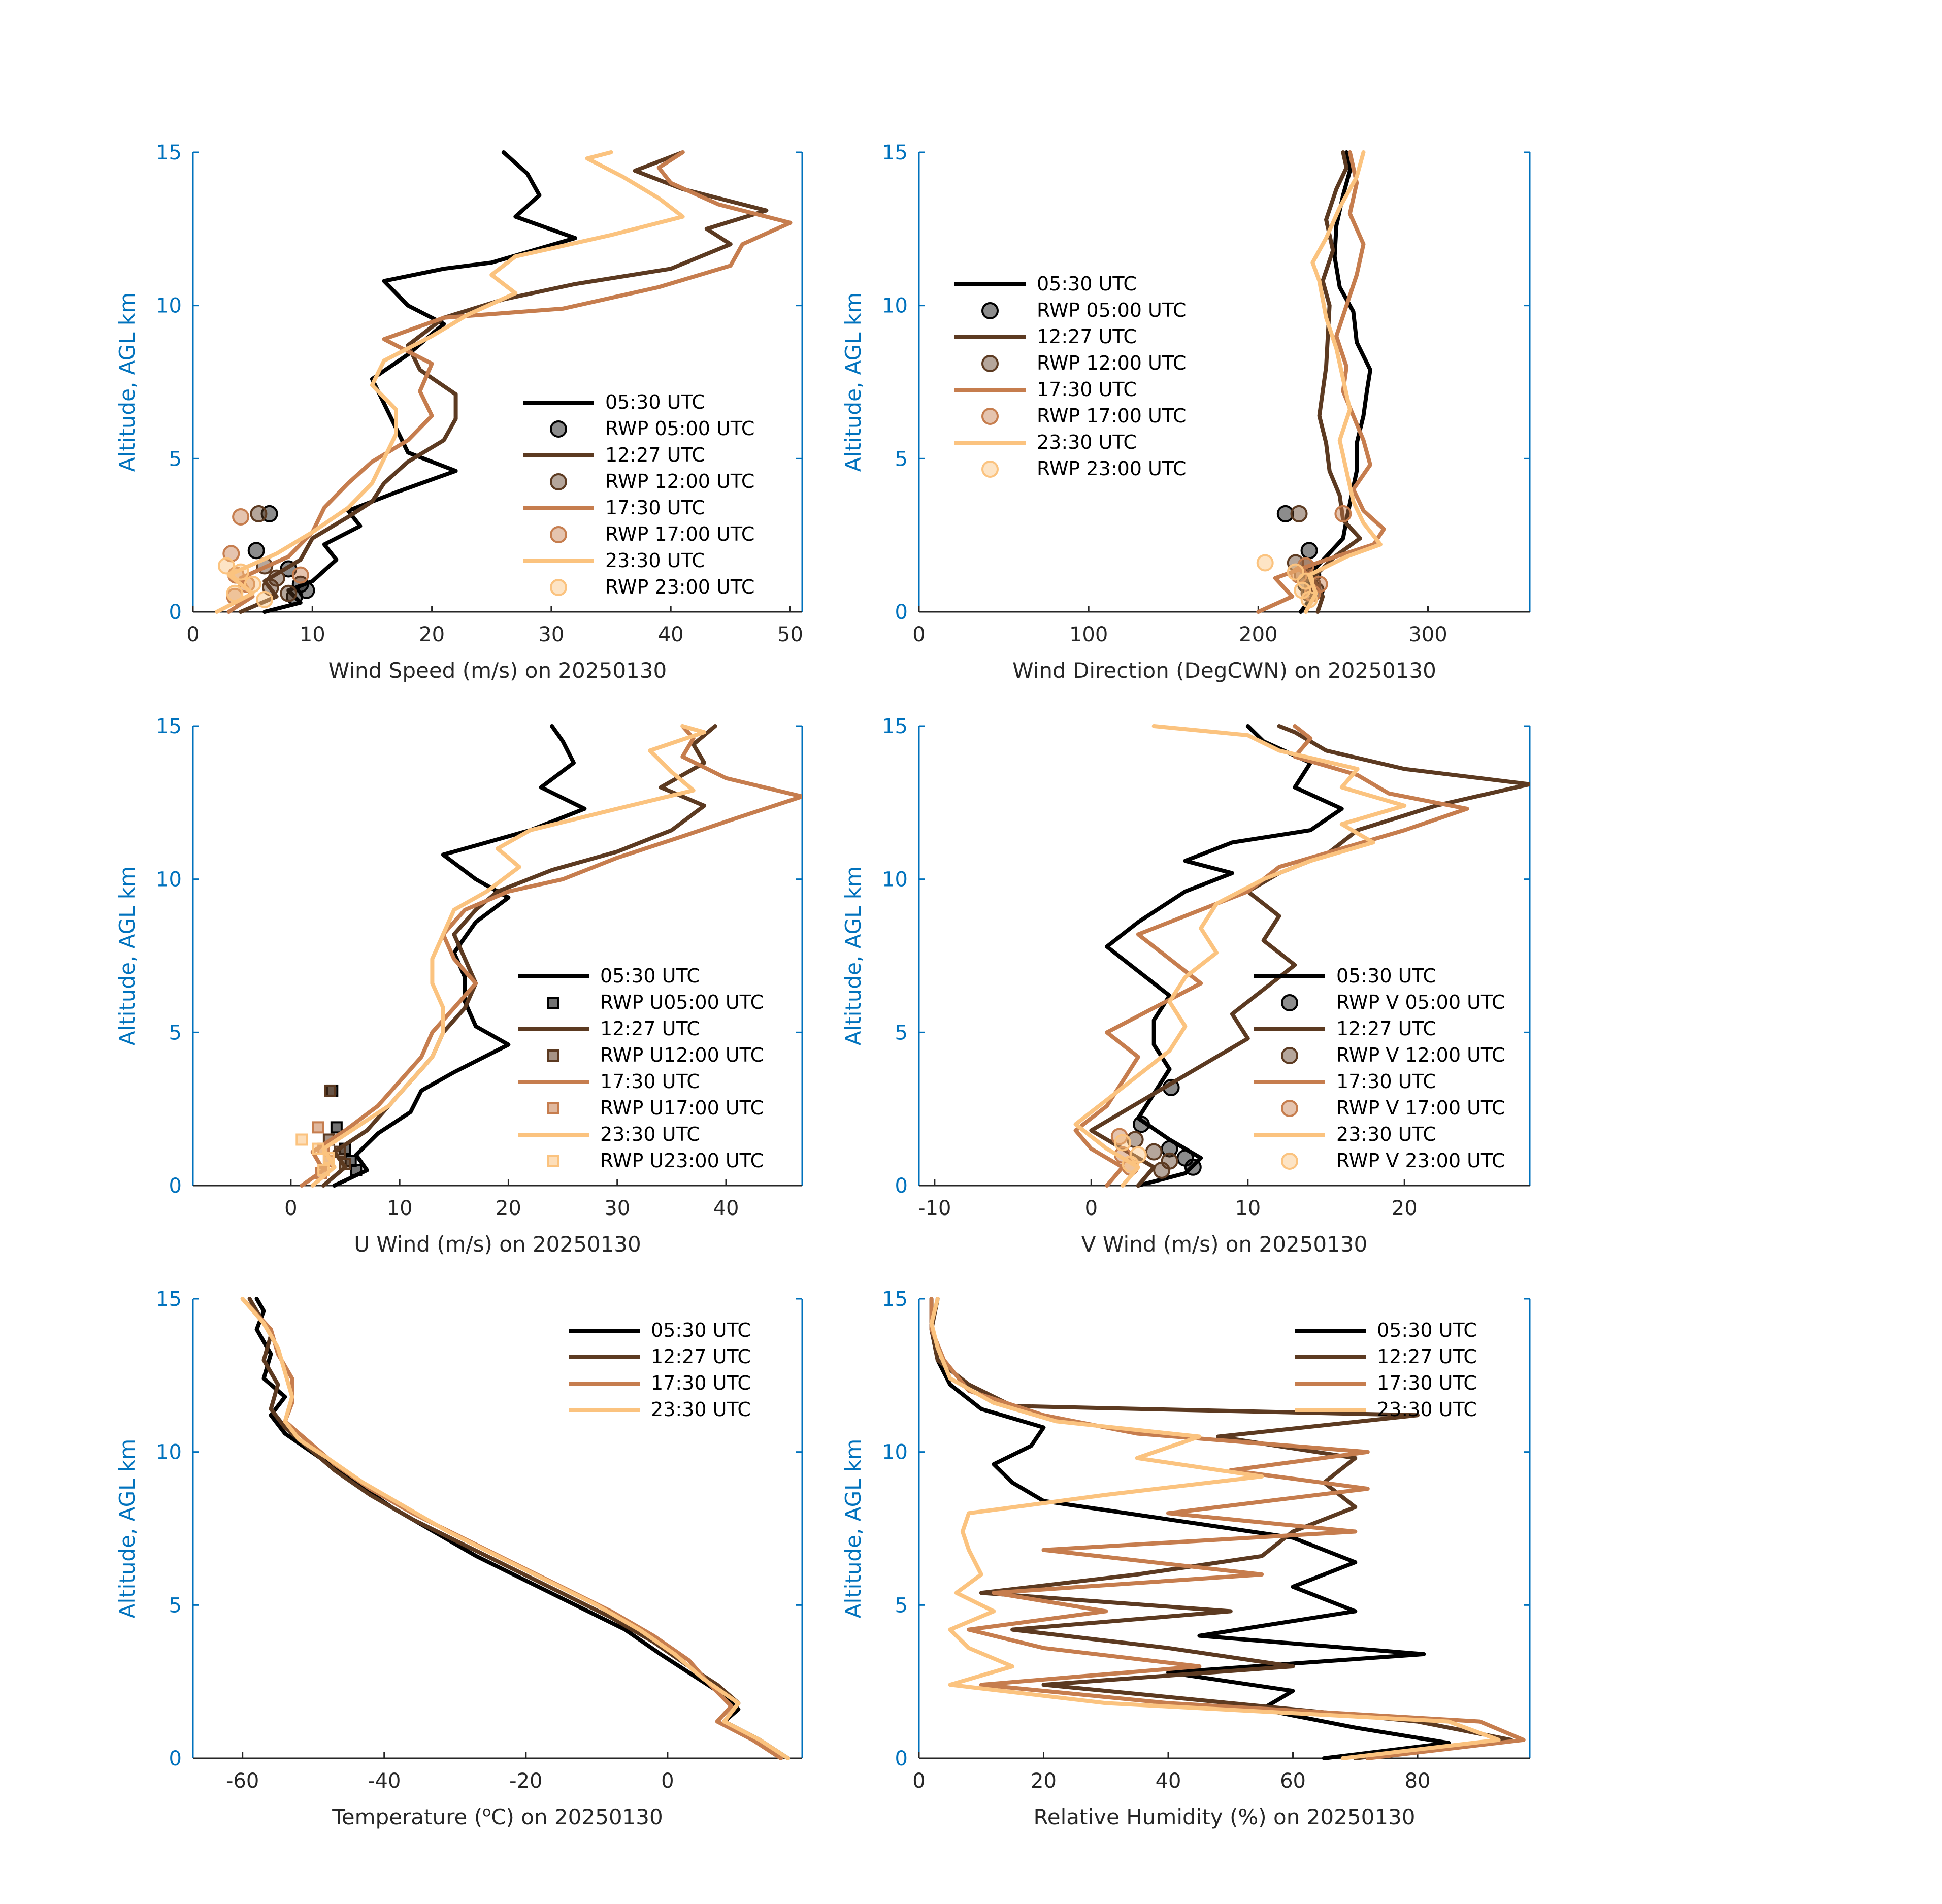 Image resolution: width=1942 pixels, height=1904 pixels. What do you see at coordinates (652, 534) in the screenshot?
I see `legend-entry: RWP 17:00 UTC` at bounding box center [652, 534].